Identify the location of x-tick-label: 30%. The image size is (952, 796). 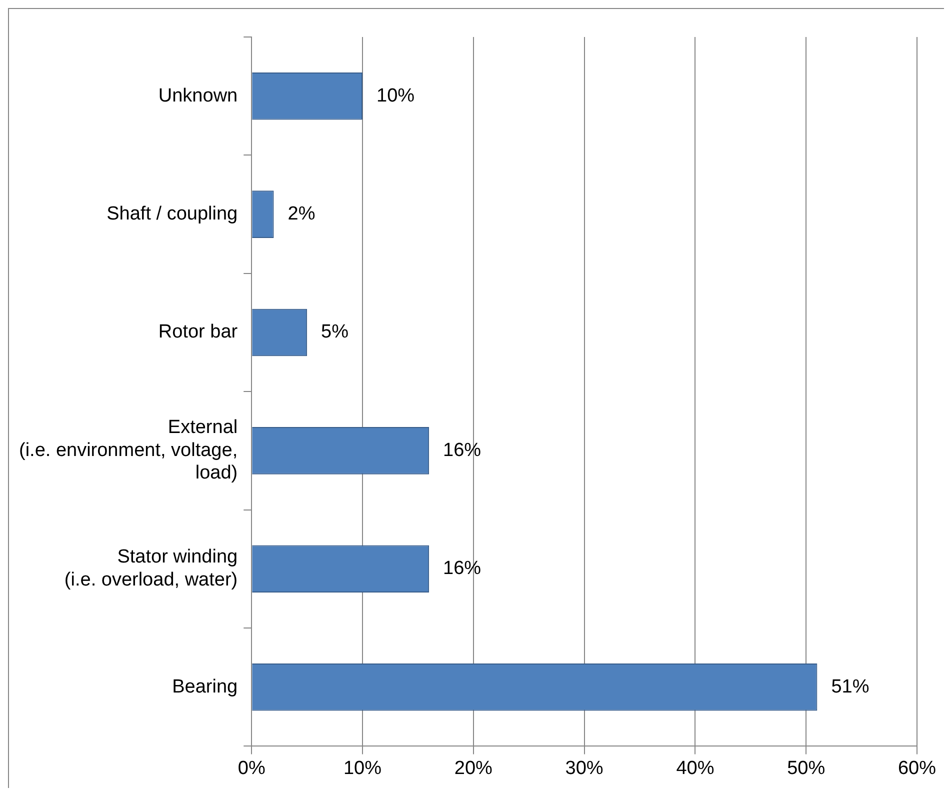
(584, 768).